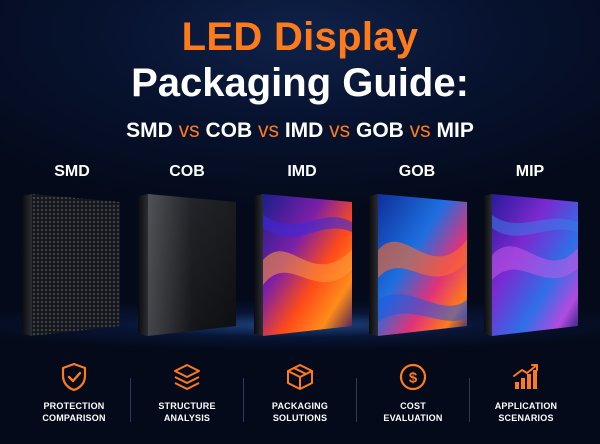  What do you see at coordinates (525, 376) in the screenshot?
I see `bar-chart-arrow-icon` at bounding box center [525, 376].